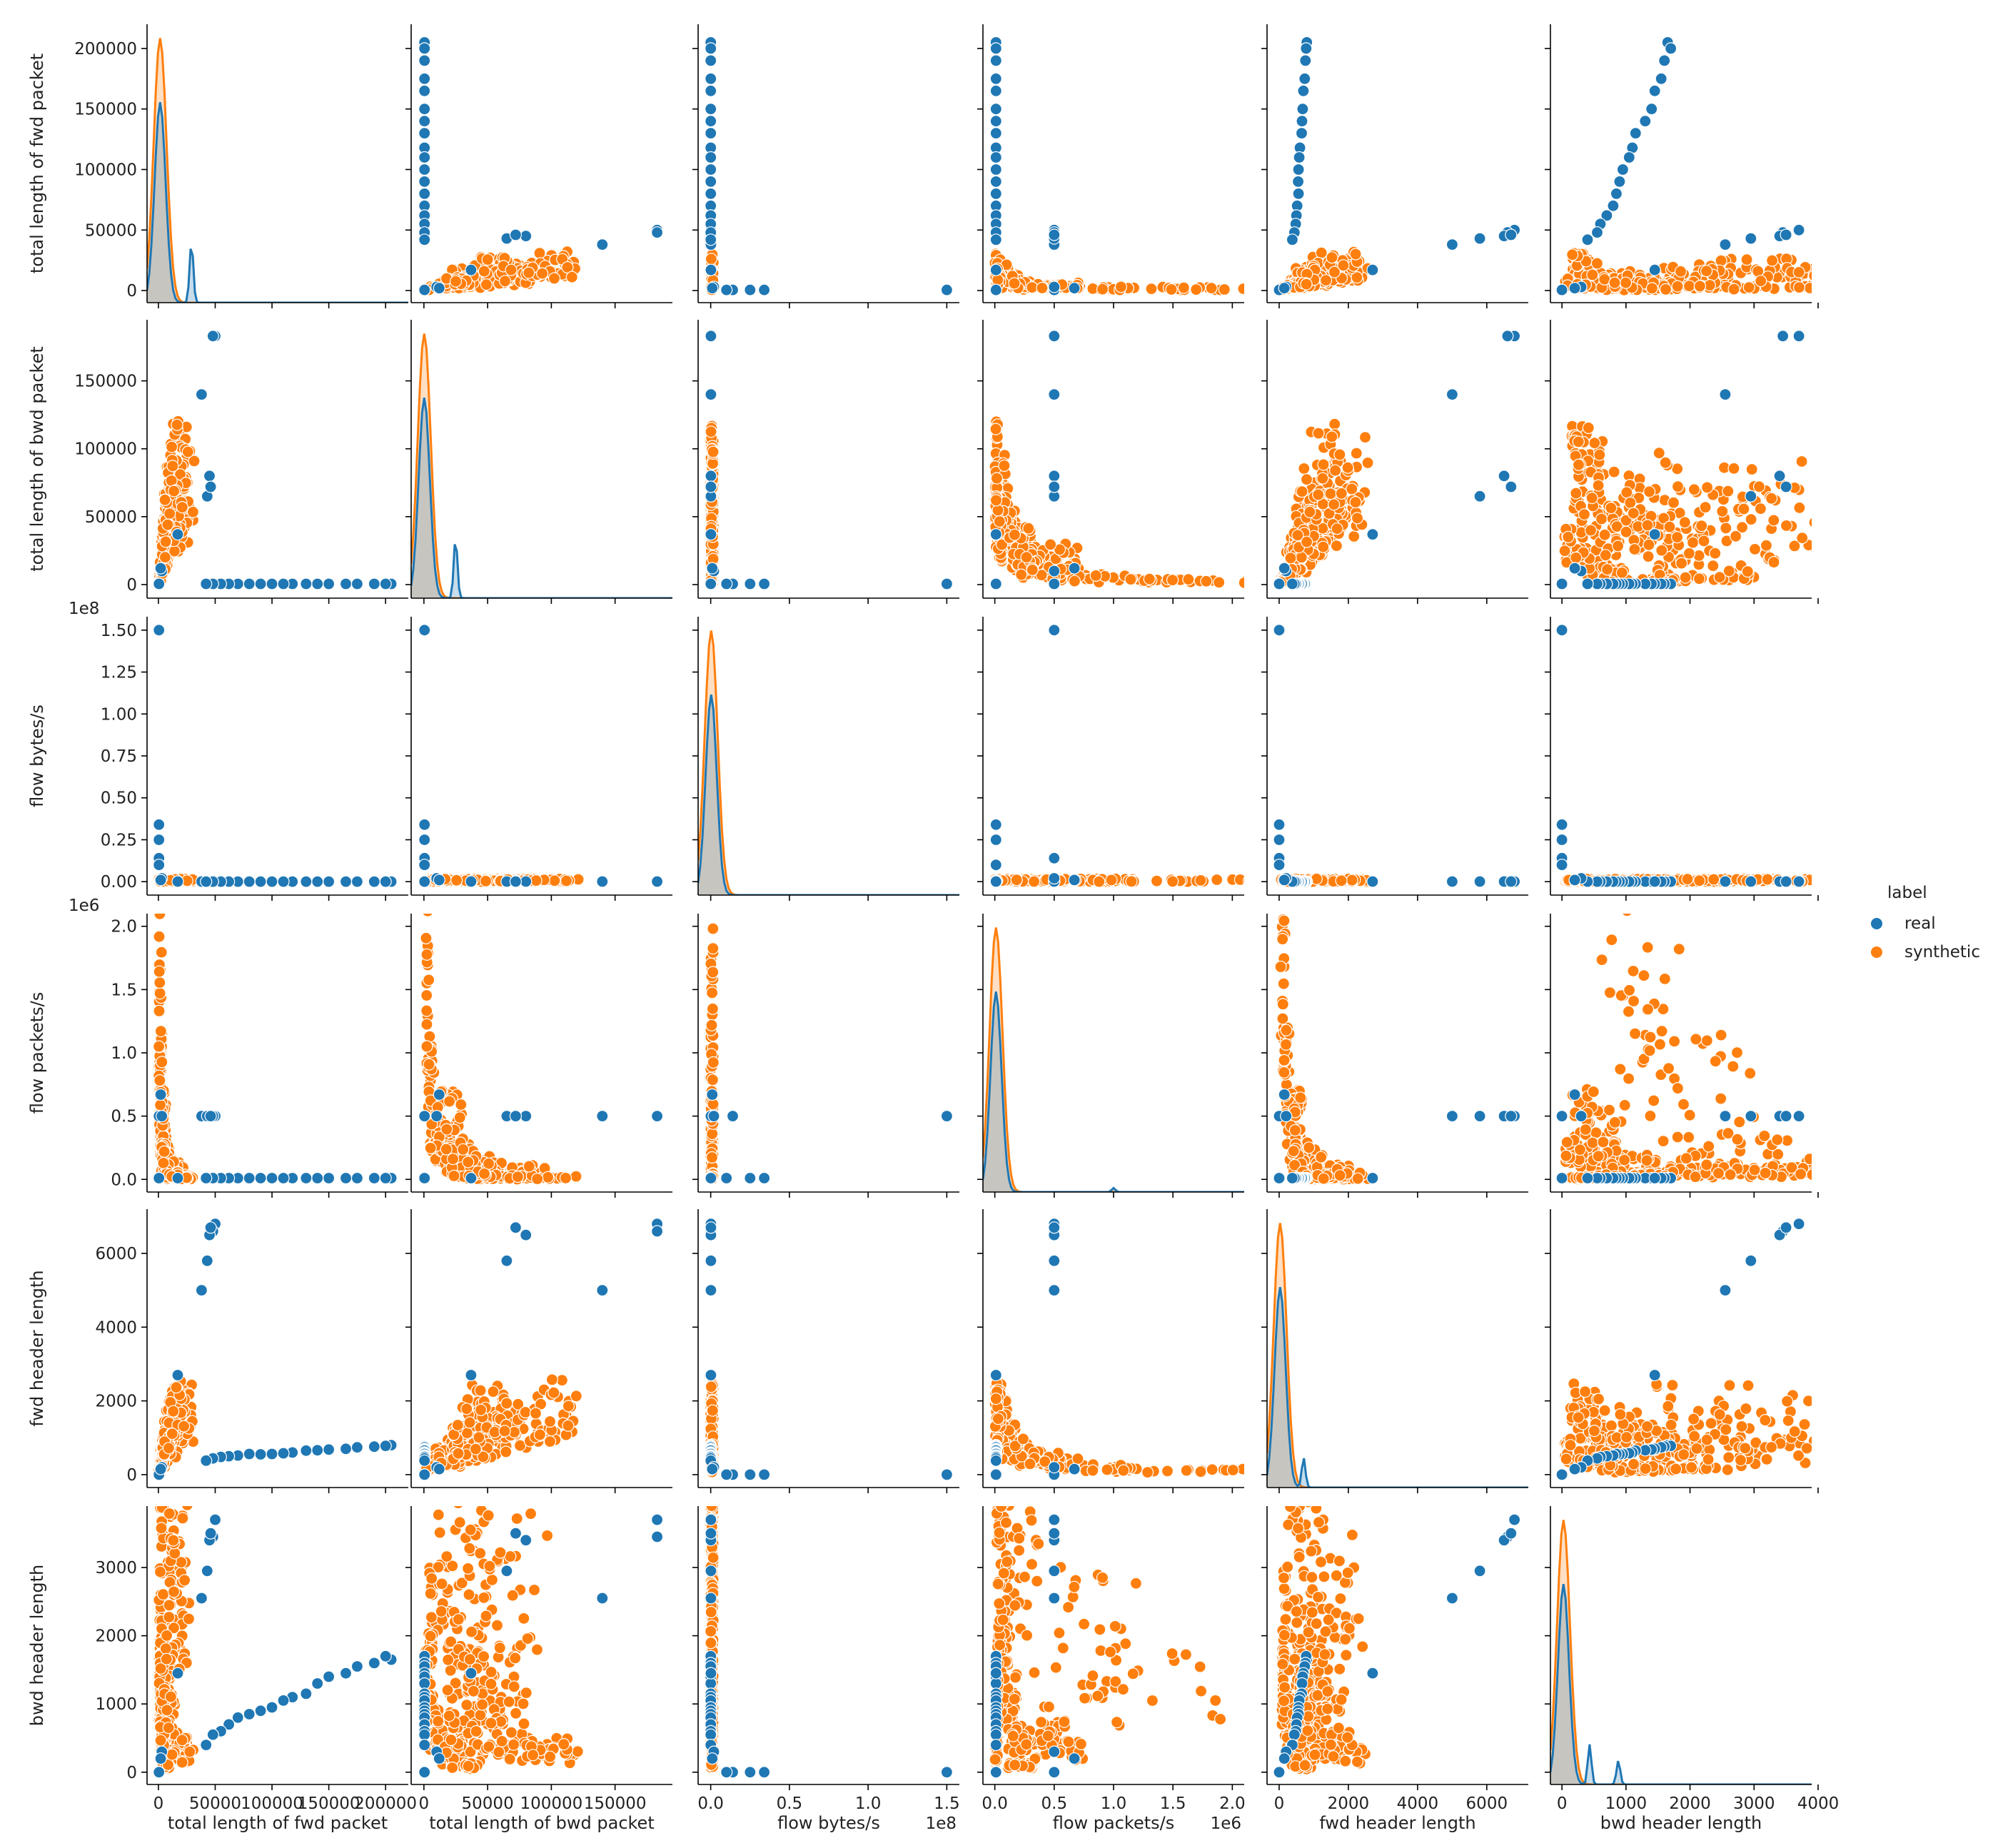 This screenshot has height=1848, width=1993. I want to click on panel-2-0: 0.000.250.500.751.001.251.50, so click(255, 759).